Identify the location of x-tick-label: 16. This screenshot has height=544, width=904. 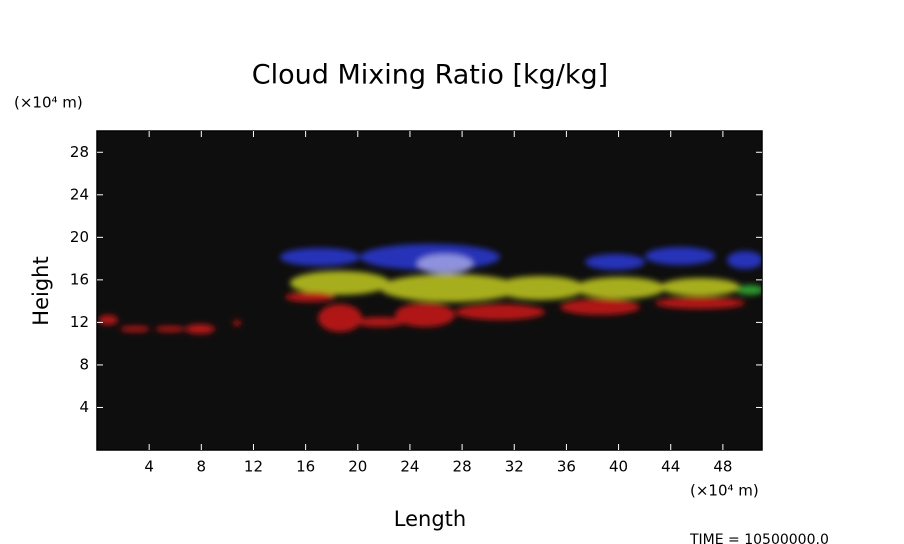
(305, 467).